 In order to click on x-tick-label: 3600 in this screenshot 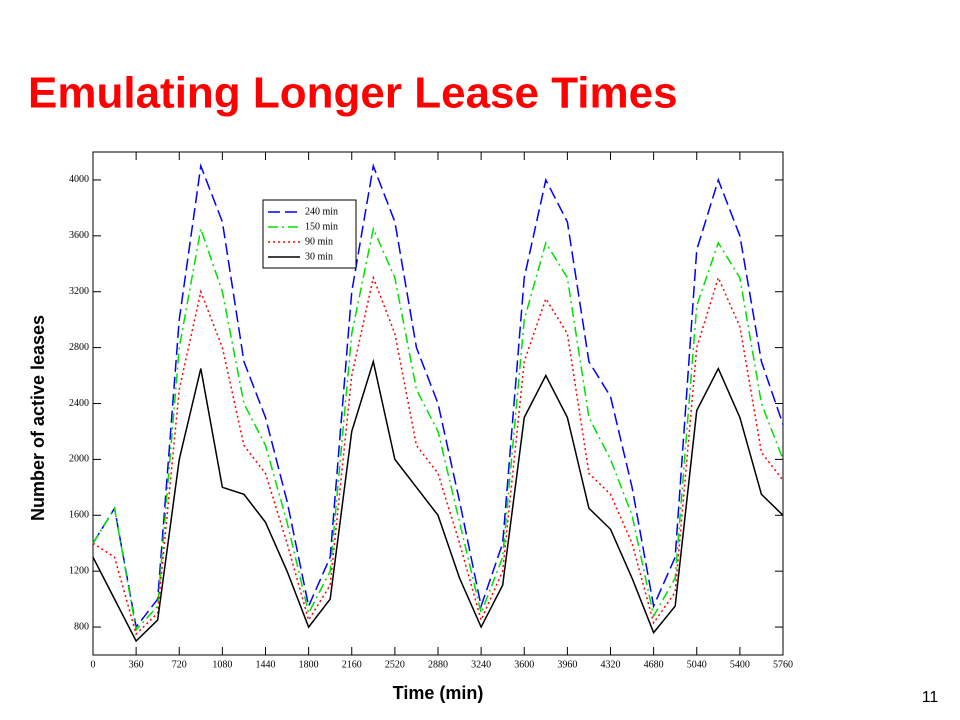, I will do `click(524, 664)`.